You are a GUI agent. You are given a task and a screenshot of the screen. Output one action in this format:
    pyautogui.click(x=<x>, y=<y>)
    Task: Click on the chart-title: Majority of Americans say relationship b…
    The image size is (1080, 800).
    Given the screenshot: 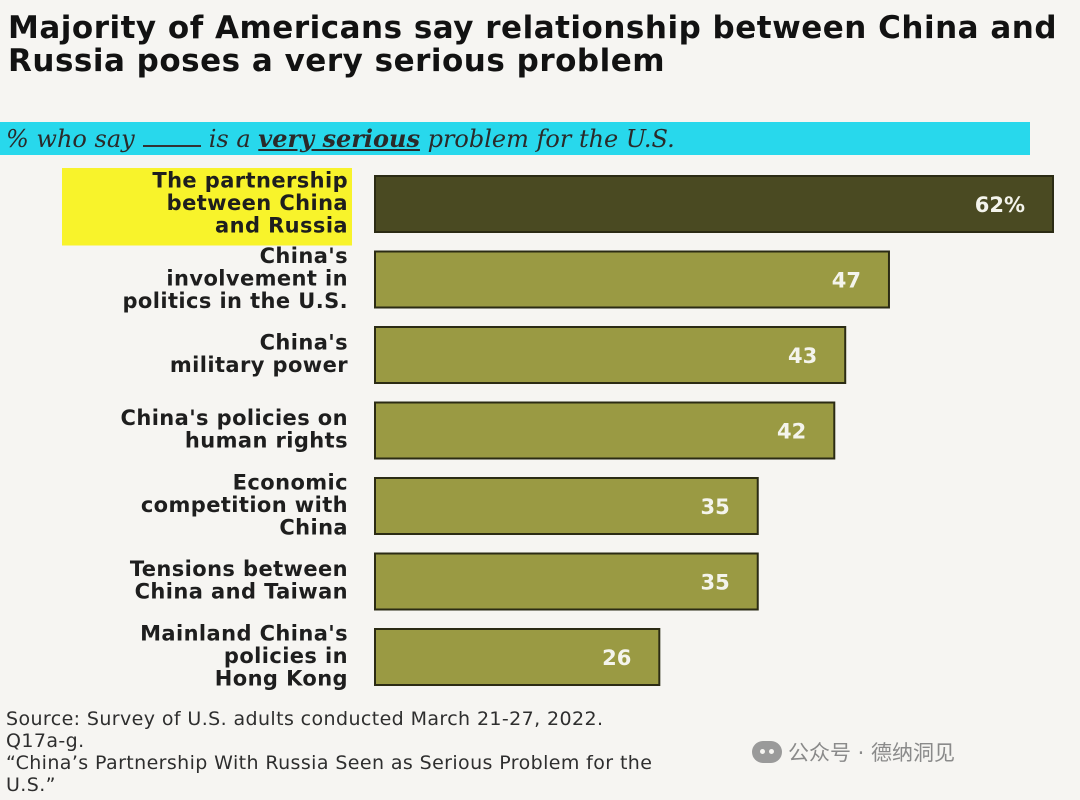 What is the action you would take?
    pyautogui.click(x=533, y=44)
    